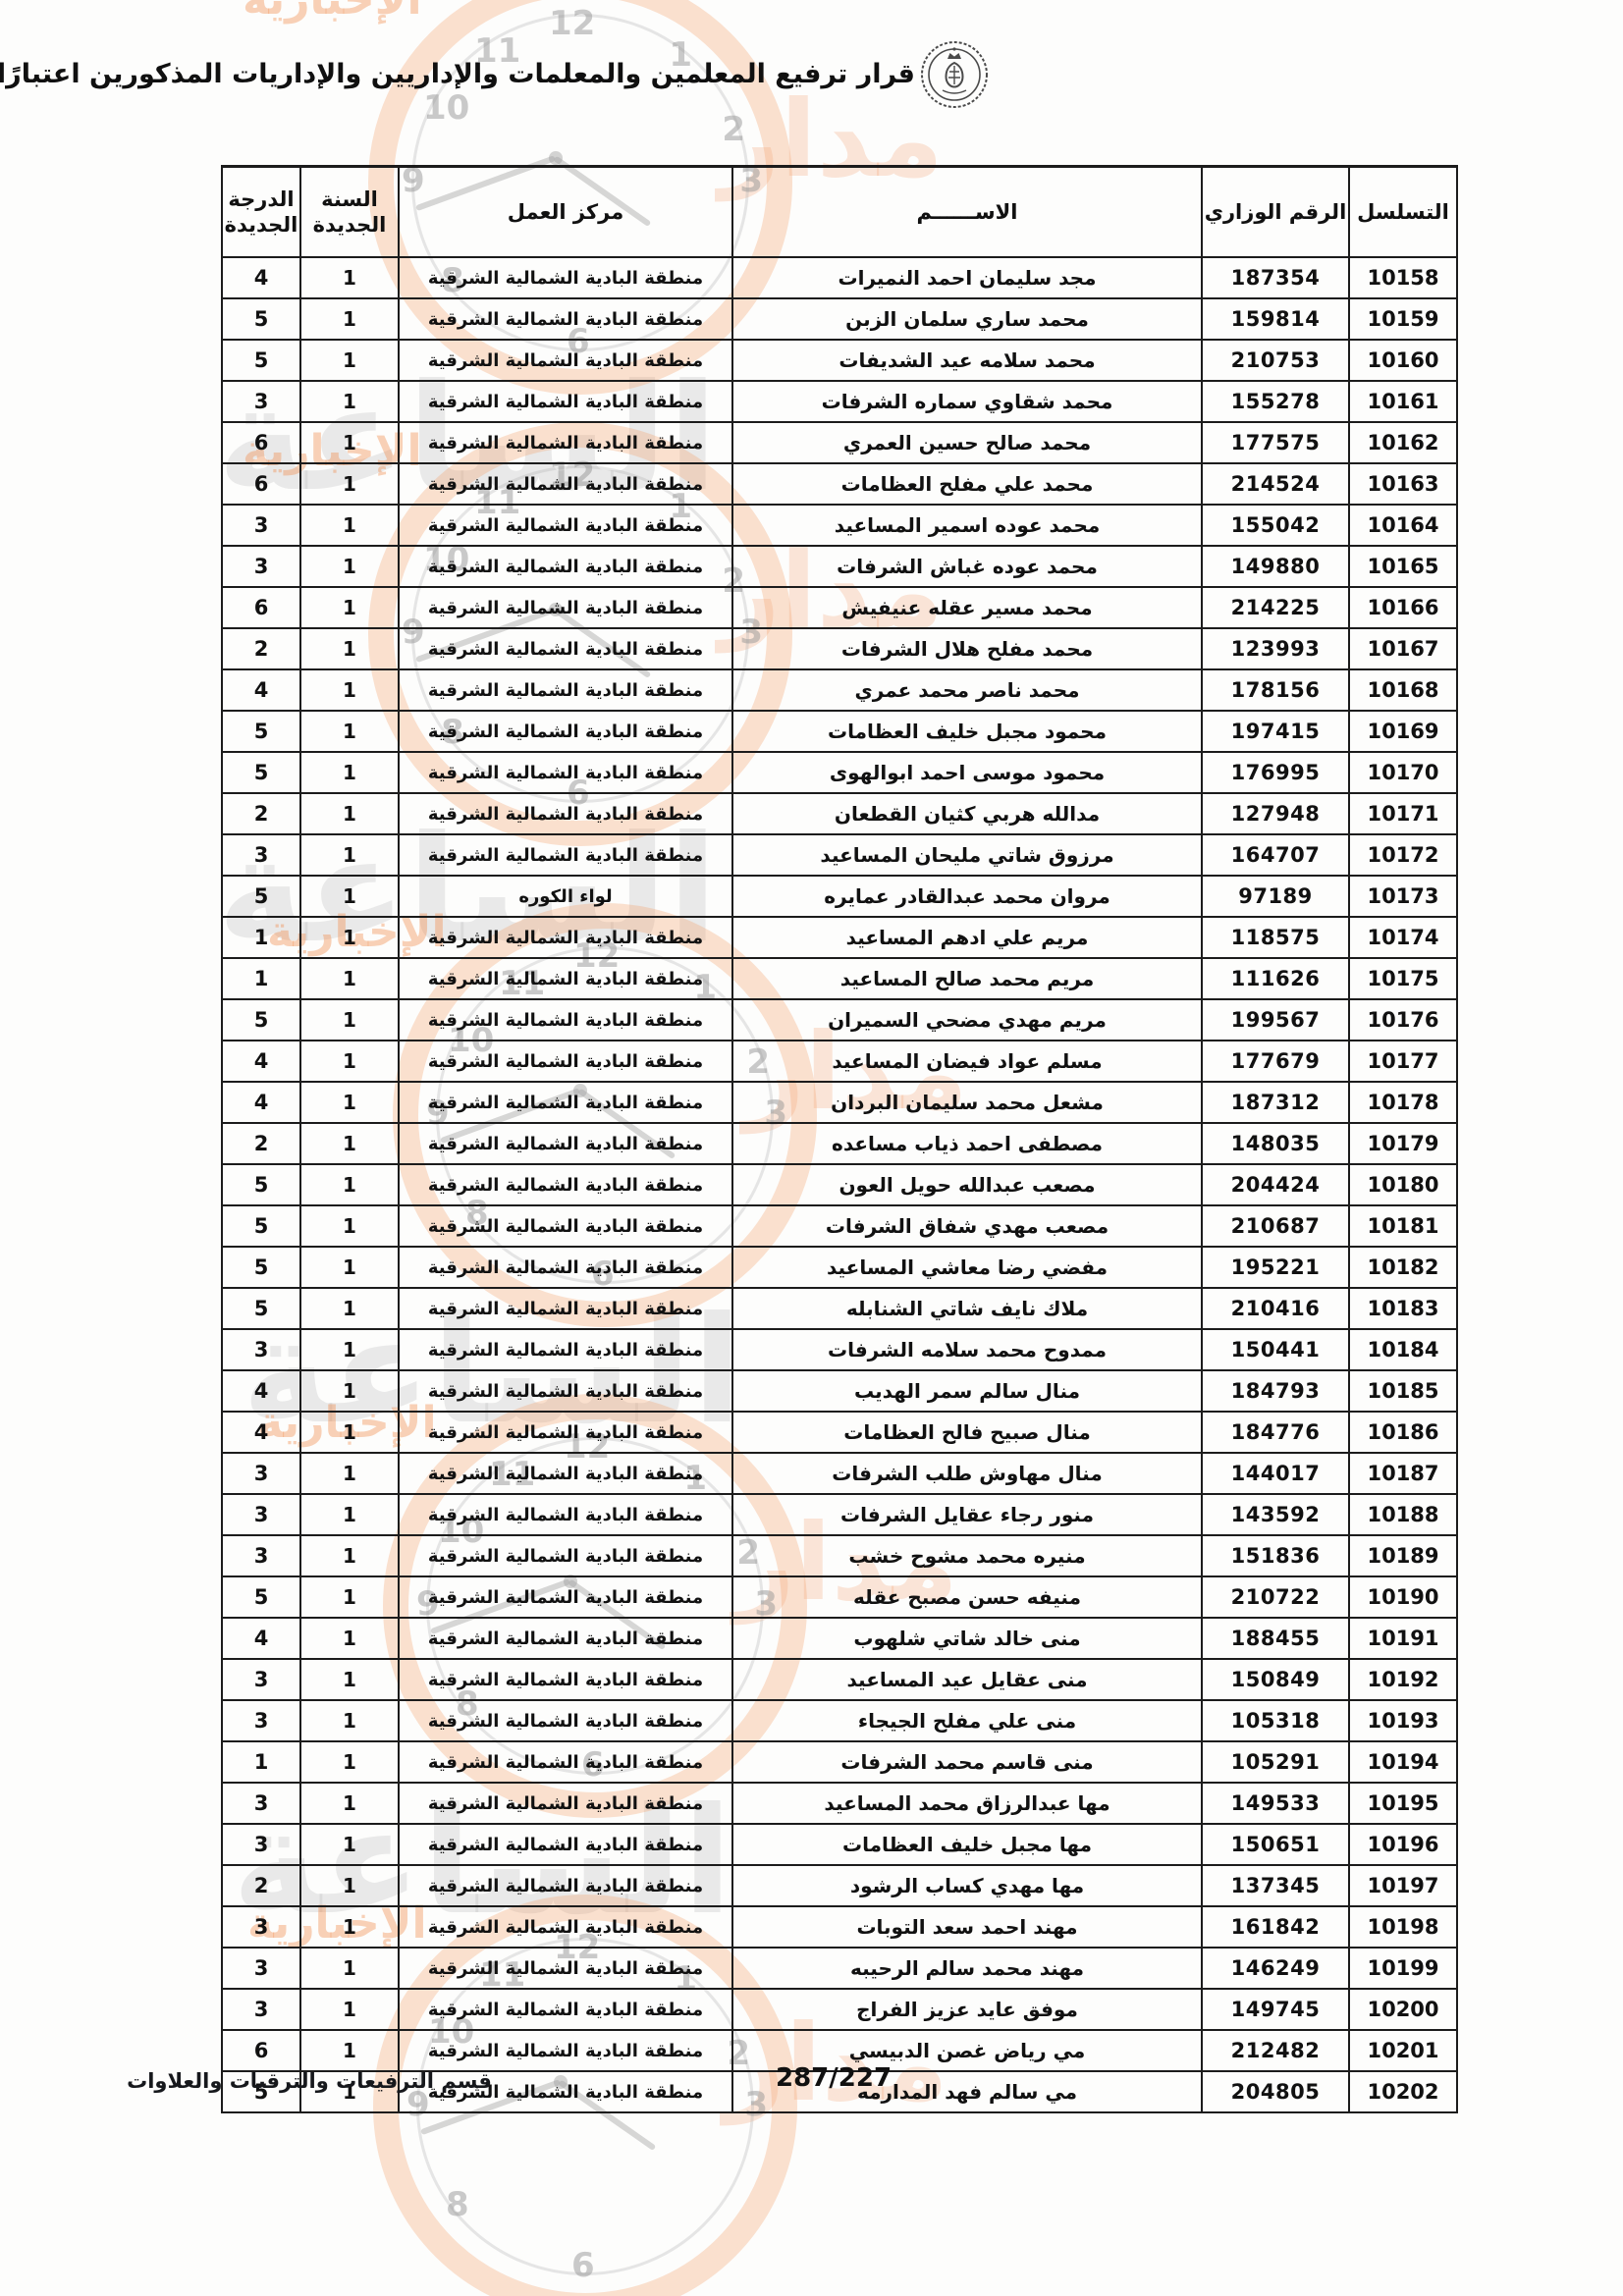 The width and height of the screenshot is (1623, 2296). Describe the element at coordinates (472, 2286) in the screenshot. I see `watermark-saa-text: الساعة` at that location.